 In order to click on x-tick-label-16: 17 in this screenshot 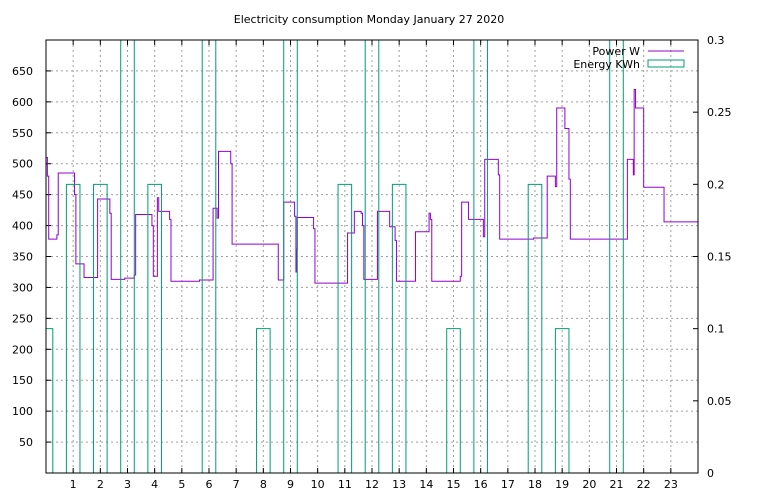, I will do `click(508, 484)`.